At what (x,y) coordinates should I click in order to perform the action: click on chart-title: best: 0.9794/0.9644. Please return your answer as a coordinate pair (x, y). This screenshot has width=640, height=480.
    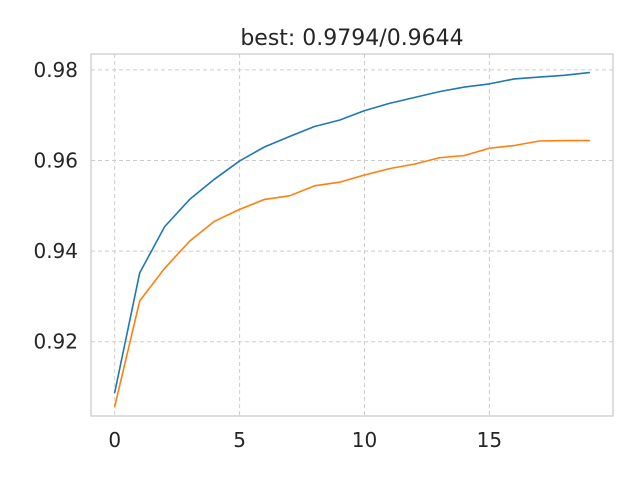
    Looking at the image, I should click on (351, 38).